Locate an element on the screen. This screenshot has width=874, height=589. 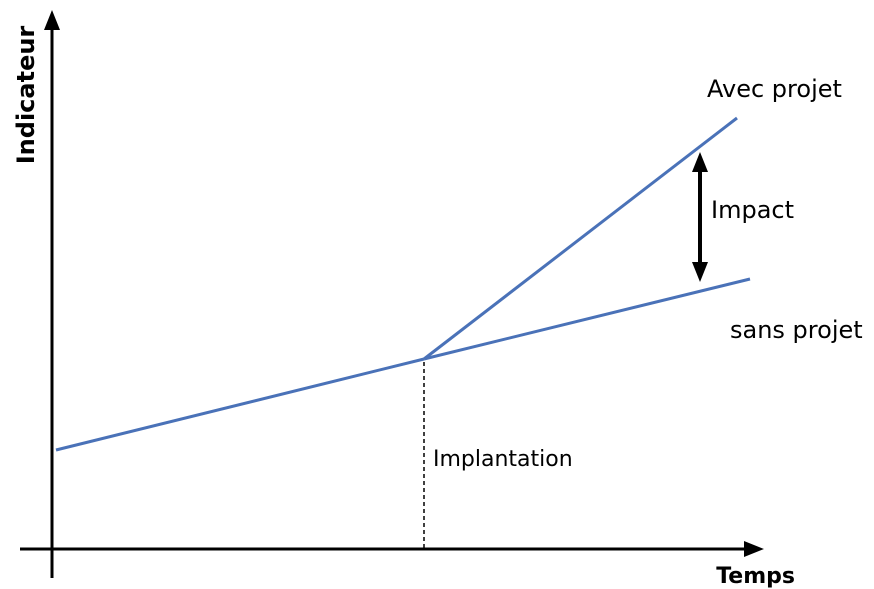
with-project-line is located at coordinates (580, 238).